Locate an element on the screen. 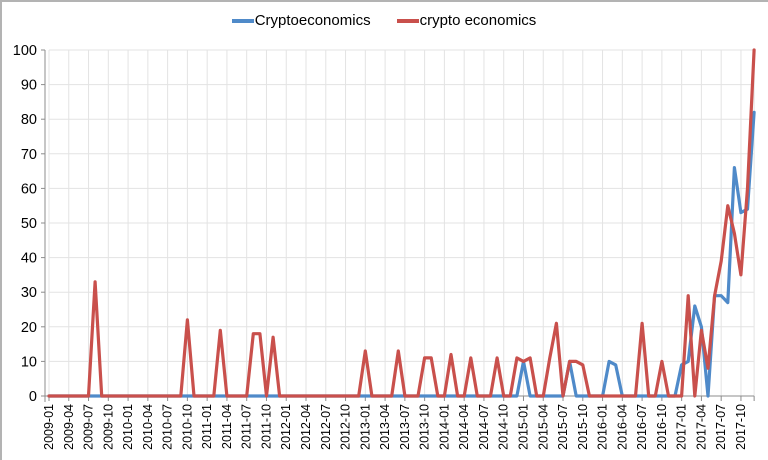 This screenshot has height=460, width=768. svg-text: 2013-10 is located at coordinates (425, 427).